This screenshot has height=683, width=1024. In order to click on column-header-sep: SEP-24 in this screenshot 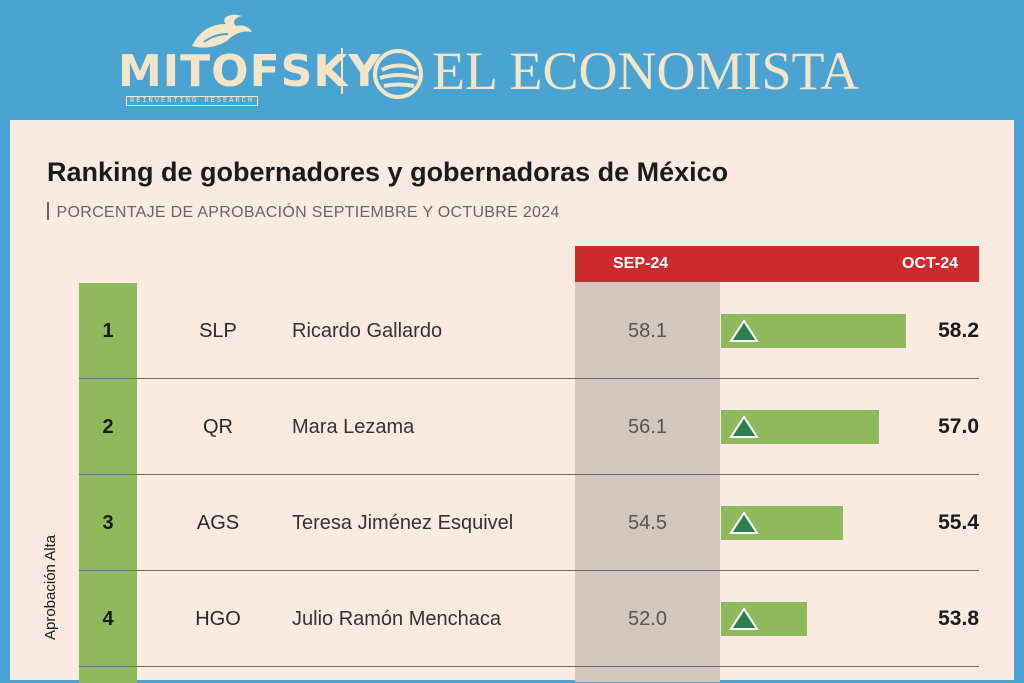, I will do `click(641, 263)`.